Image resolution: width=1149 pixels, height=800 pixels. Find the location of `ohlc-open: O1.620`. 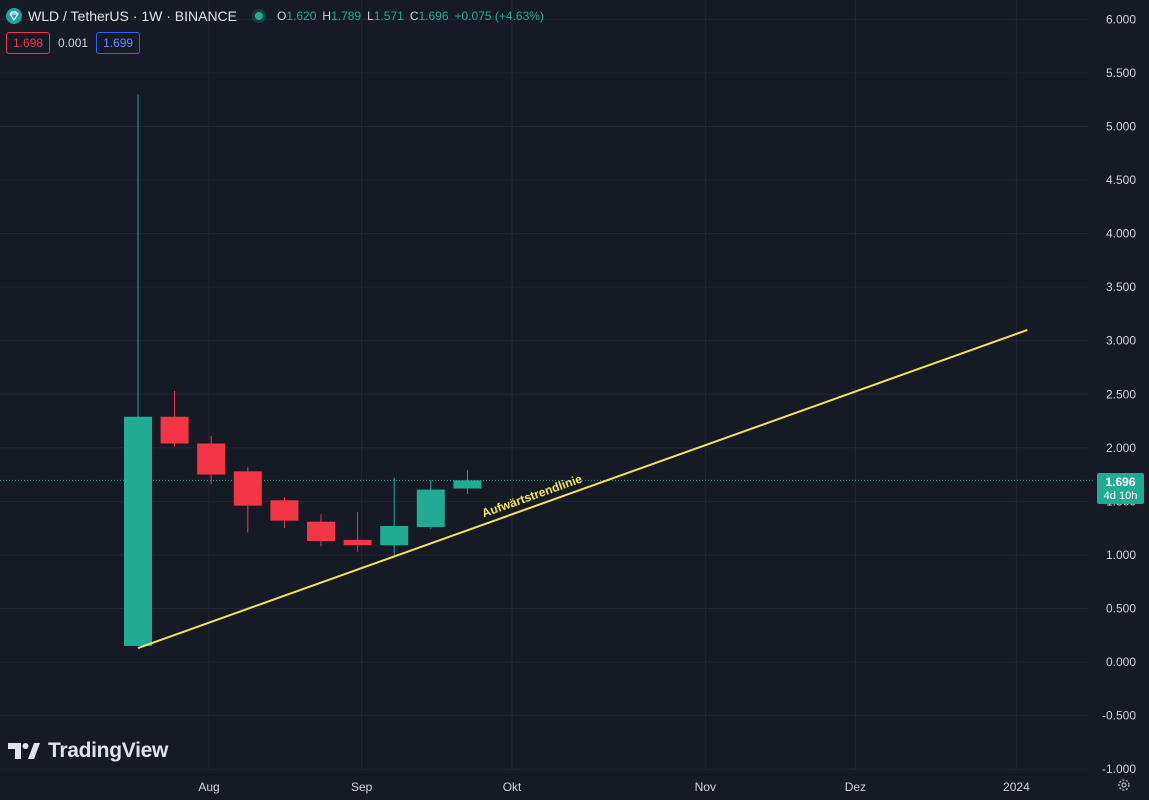

ohlc-open: O1.620 is located at coordinates (297, 16).